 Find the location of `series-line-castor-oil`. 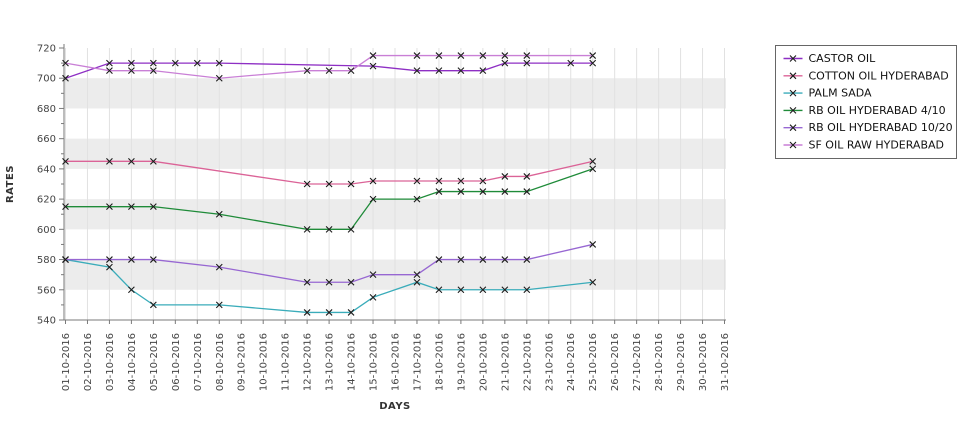

series-line-castor-oil is located at coordinates (329, 70).